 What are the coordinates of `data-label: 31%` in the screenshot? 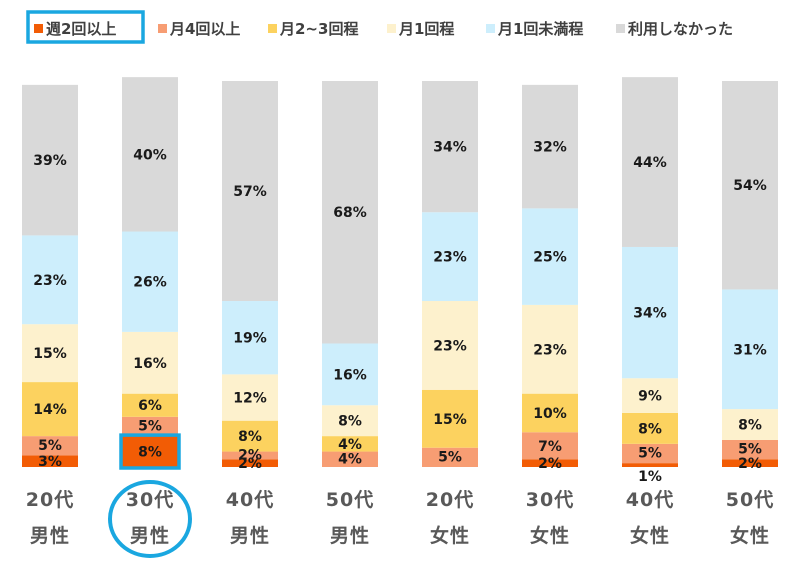 It's located at (750, 350).